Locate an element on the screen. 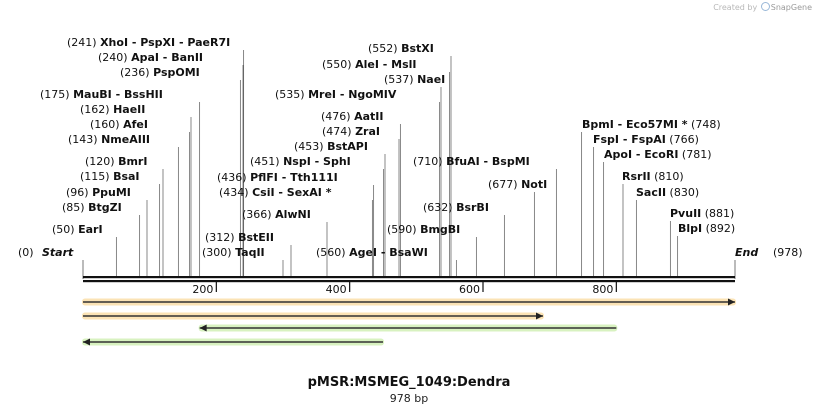  restriction-site-label: ApoI - EcoRI (781) is located at coordinates (658, 154).